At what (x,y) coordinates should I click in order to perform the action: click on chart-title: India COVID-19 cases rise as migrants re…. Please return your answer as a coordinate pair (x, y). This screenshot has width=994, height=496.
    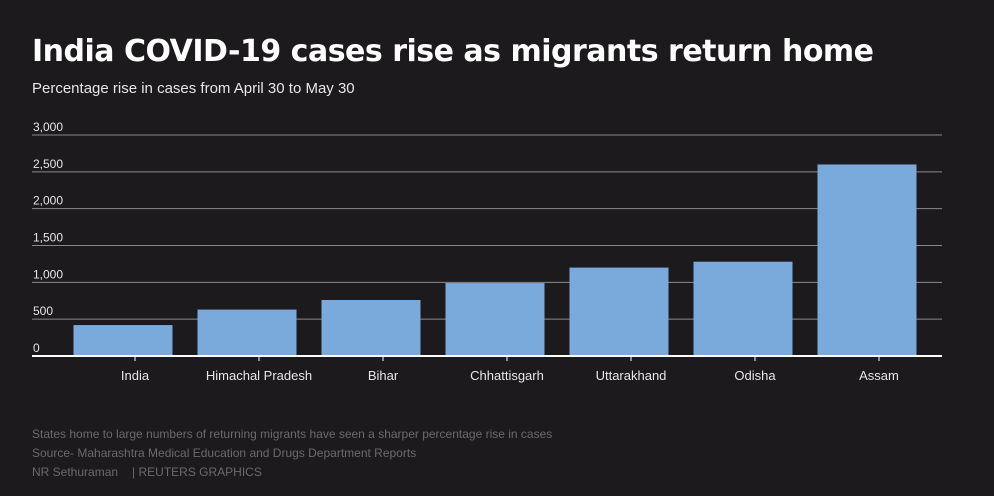
    Looking at the image, I should click on (453, 51).